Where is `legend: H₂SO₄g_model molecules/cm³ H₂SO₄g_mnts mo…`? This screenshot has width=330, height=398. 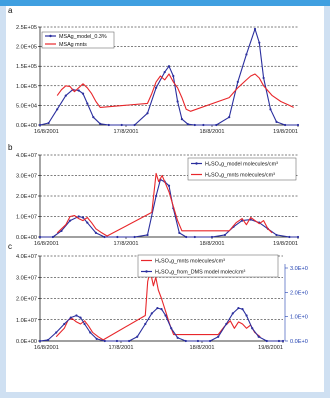 legend: H₂SO₄g_model molecules/cm³ H₂SO₄g_mnts mo… is located at coordinates (242, 169).